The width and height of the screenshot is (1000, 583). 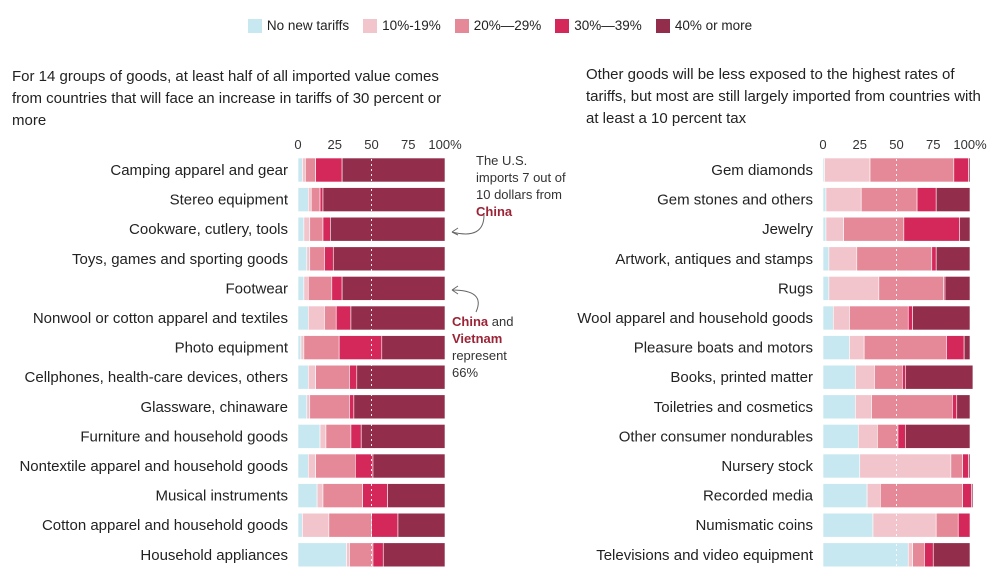 What do you see at coordinates (741, 377) in the screenshot?
I see `category-label: Books, printed matter` at bounding box center [741, 377].